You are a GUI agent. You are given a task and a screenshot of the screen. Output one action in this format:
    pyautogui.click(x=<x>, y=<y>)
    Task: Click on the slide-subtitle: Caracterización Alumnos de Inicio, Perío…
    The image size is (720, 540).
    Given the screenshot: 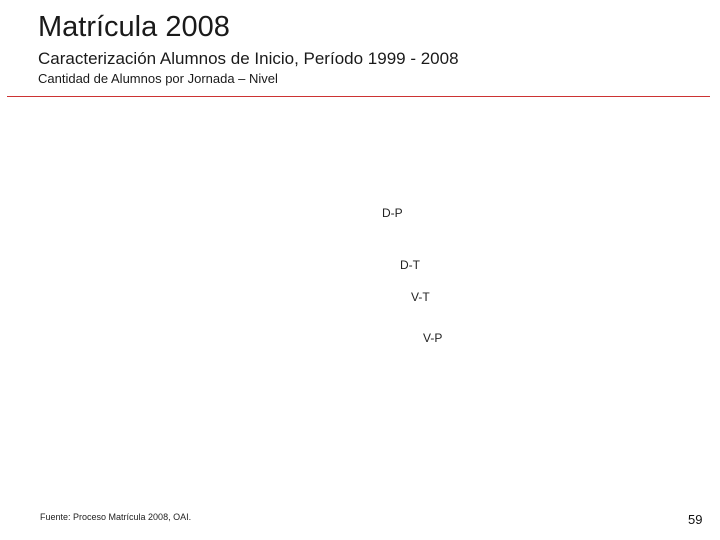 What is the action you would take?
    pyautogui.click(x=248, y=58)
    